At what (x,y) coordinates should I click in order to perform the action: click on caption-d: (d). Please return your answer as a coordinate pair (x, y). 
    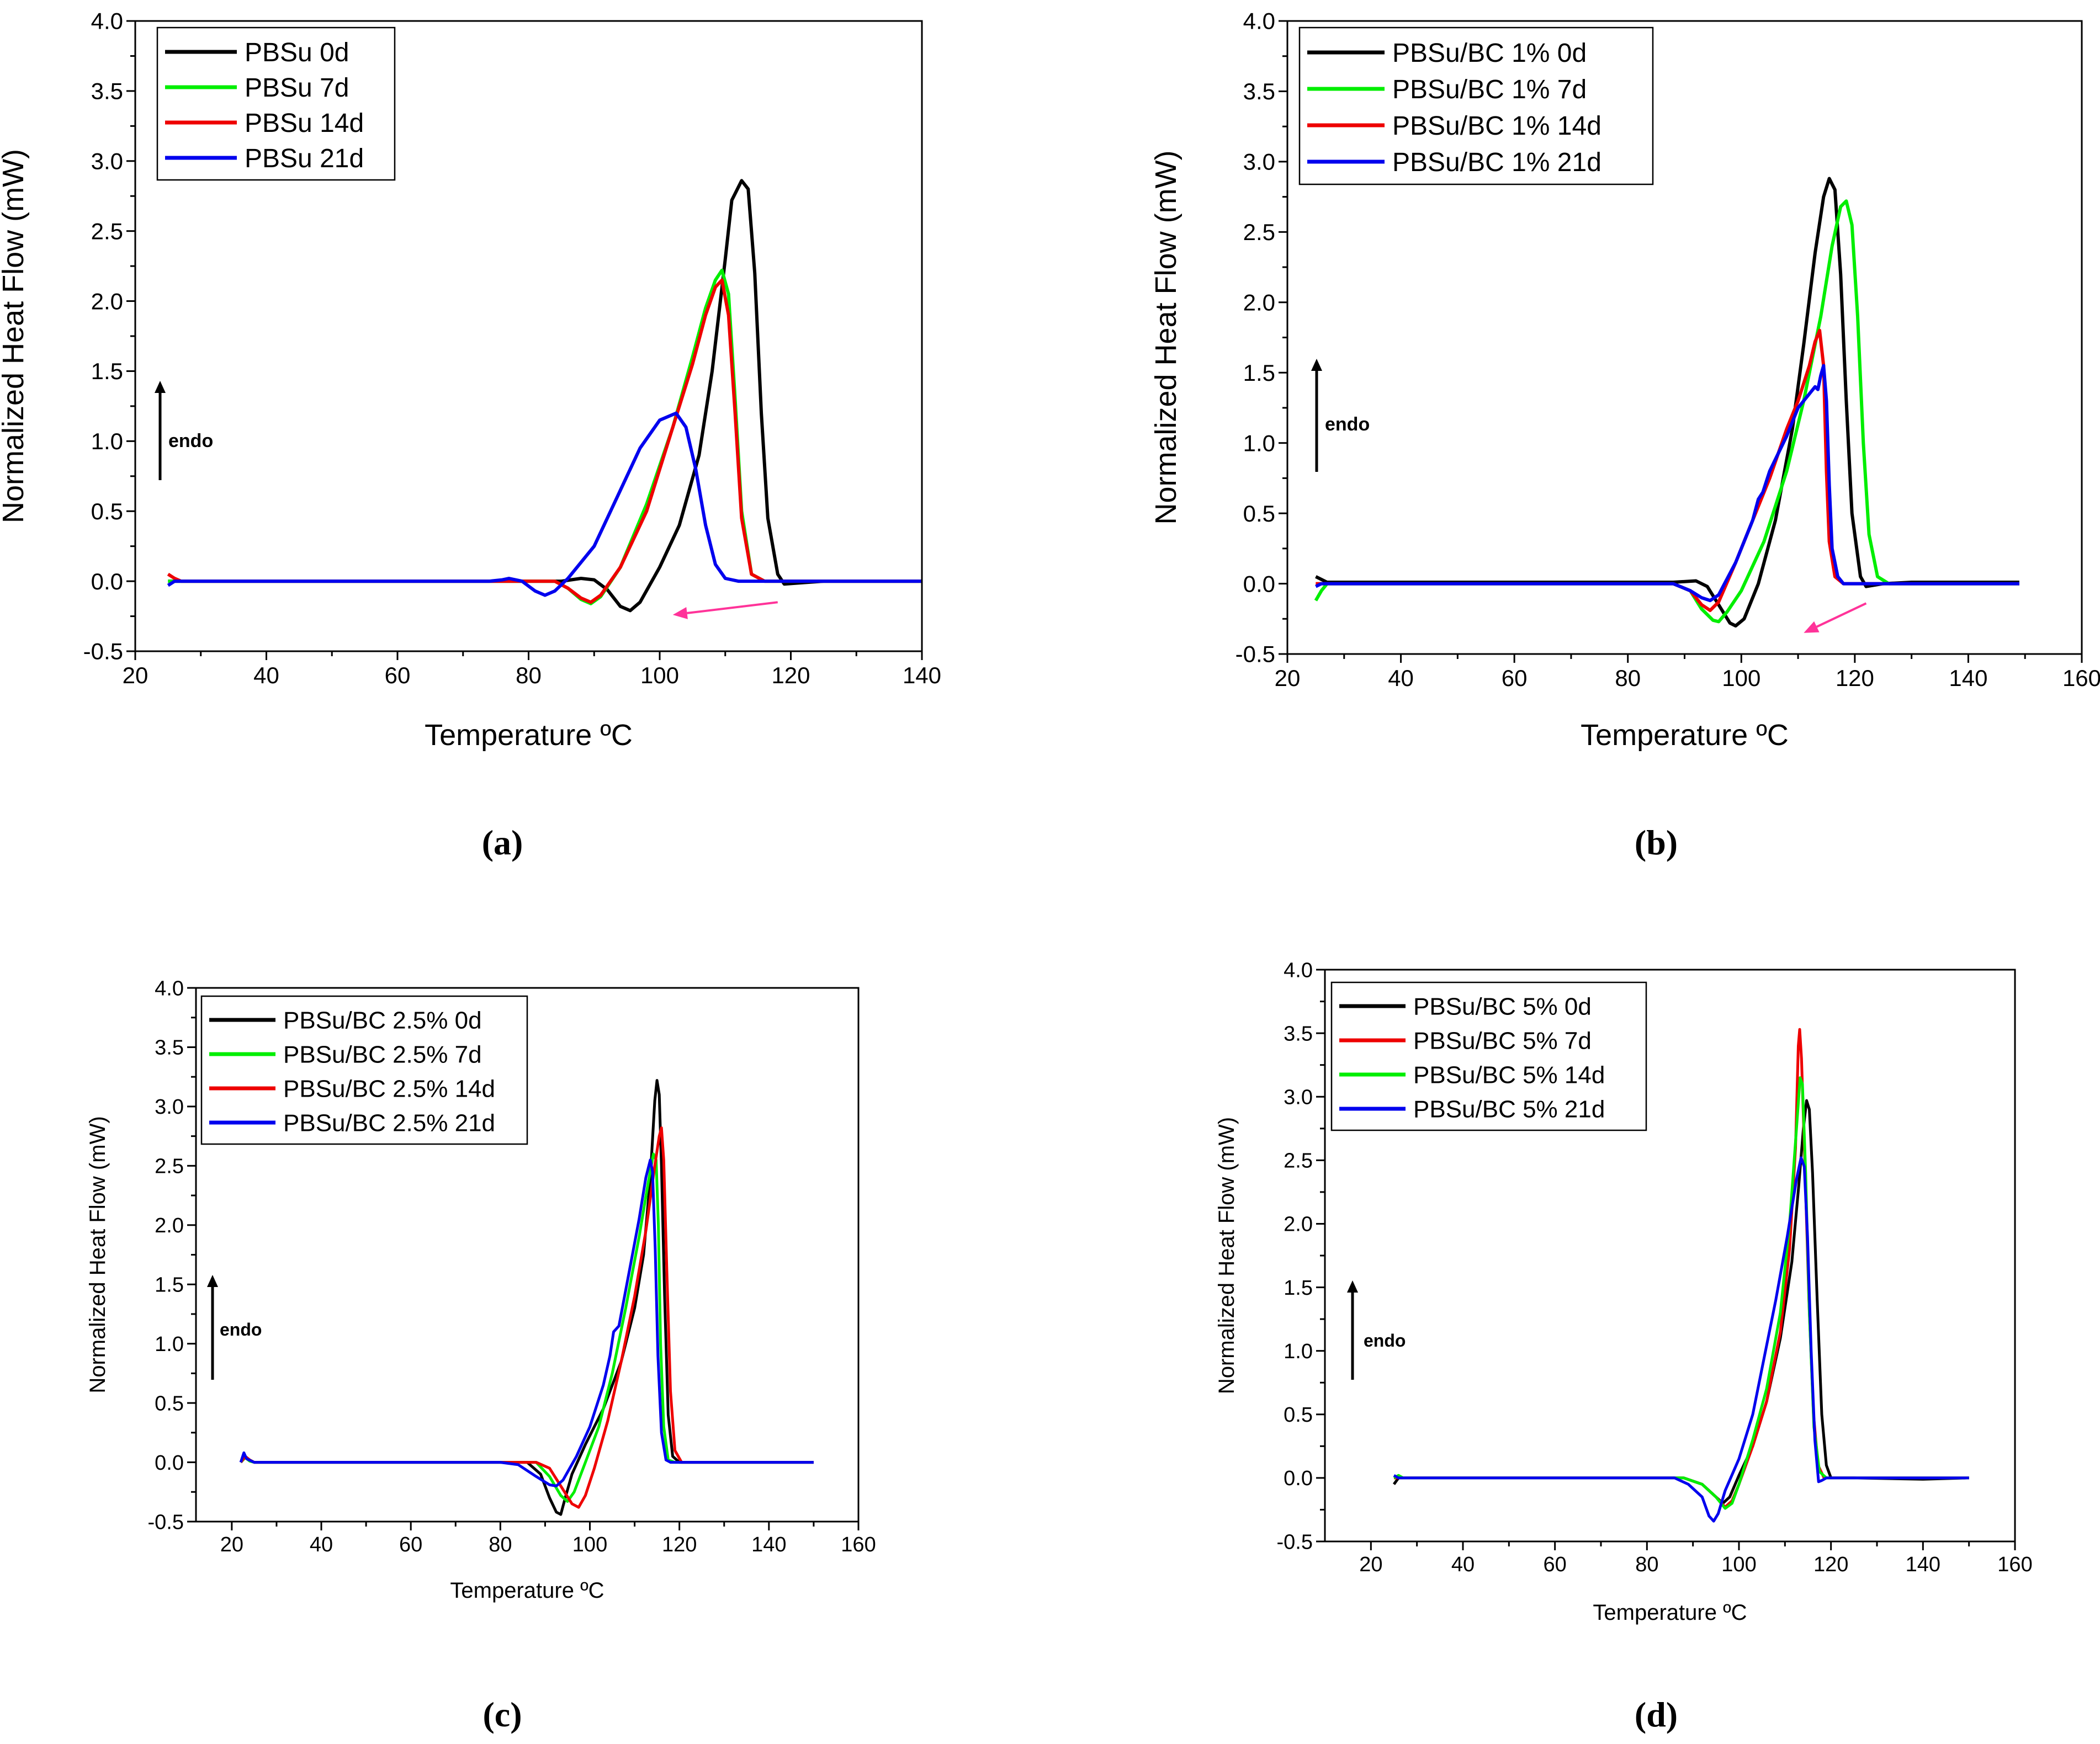
    Looking at the image, I should click on (1656, 1714).